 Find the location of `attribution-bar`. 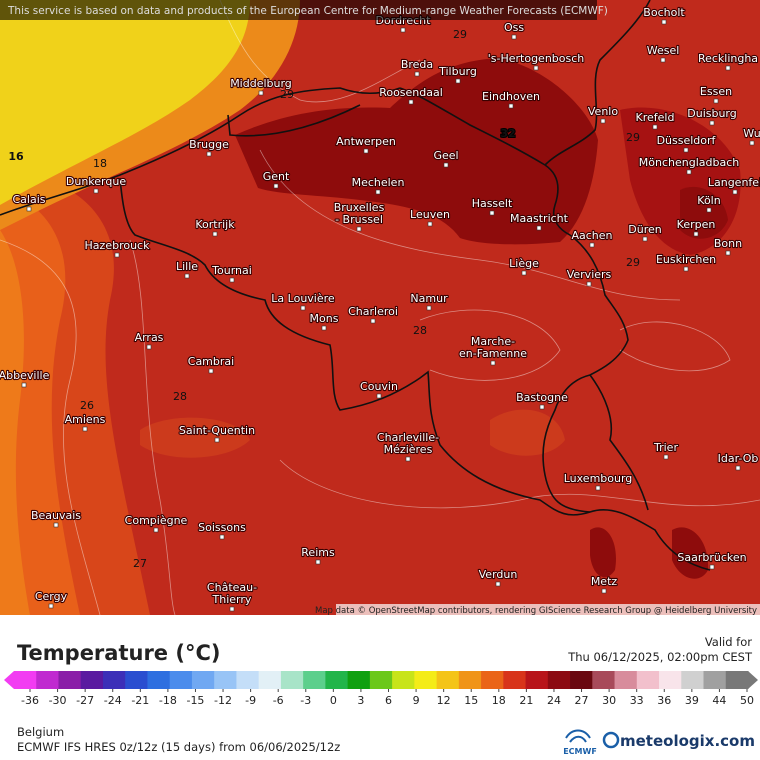

attribution-bar is located at coordinates (548, 609).